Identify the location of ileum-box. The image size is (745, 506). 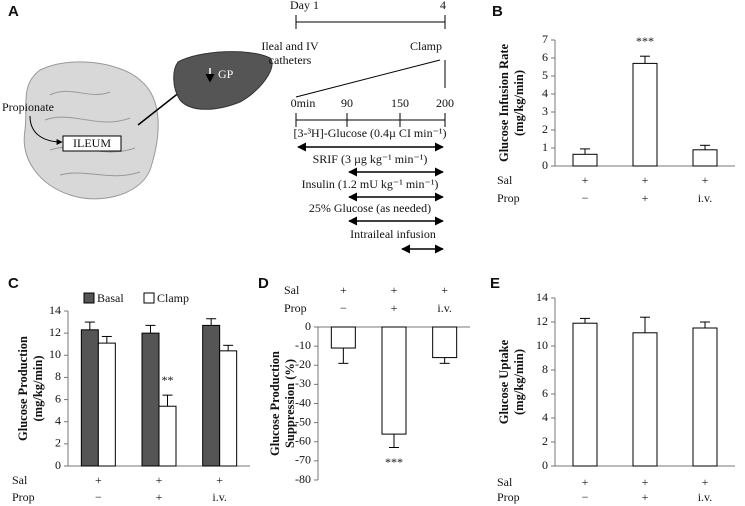
(92, 143).